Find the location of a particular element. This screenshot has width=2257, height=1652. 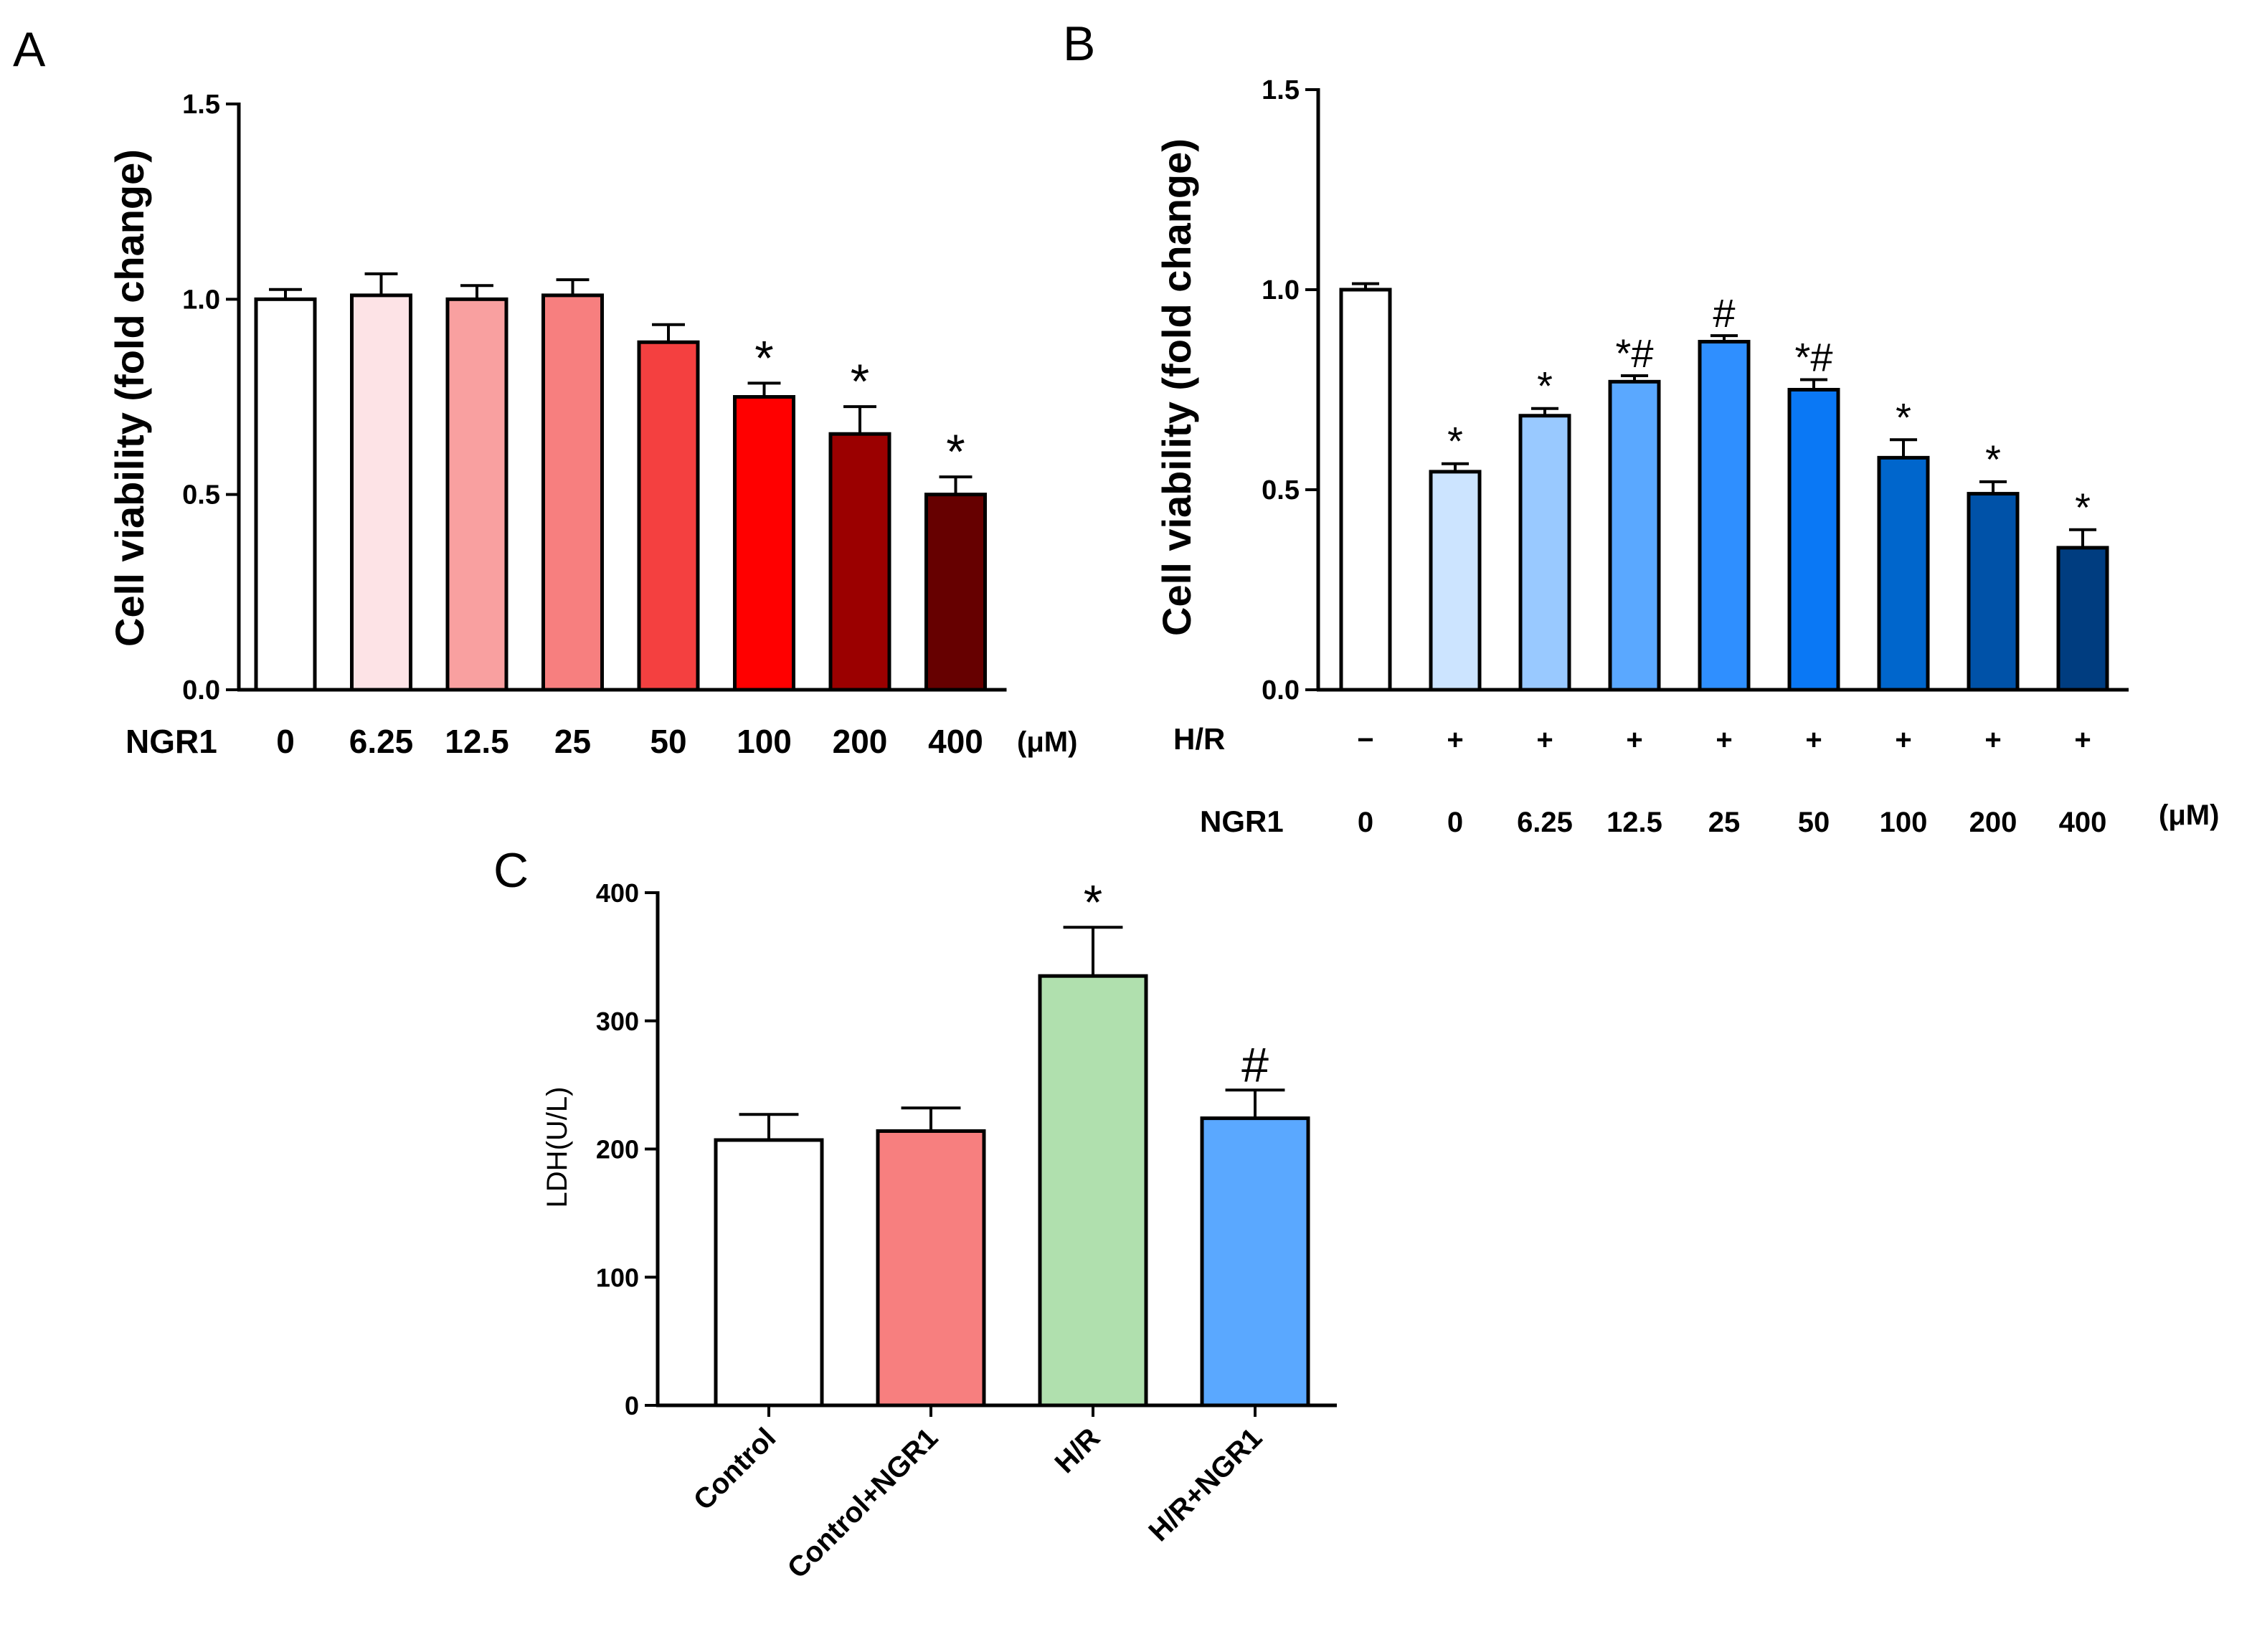

panel-b-category-label-7: 200 is located at coordinates (1993, 822).